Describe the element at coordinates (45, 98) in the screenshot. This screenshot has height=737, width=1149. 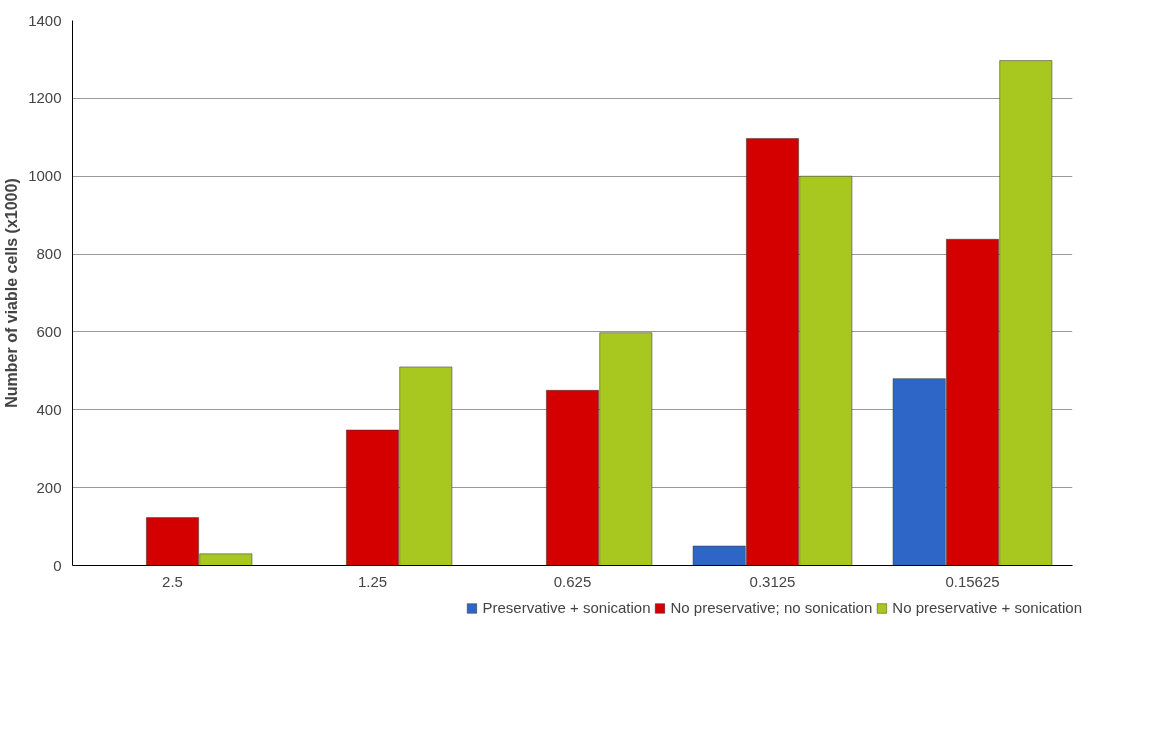
I see `y-tick-label: 1200` at that location.